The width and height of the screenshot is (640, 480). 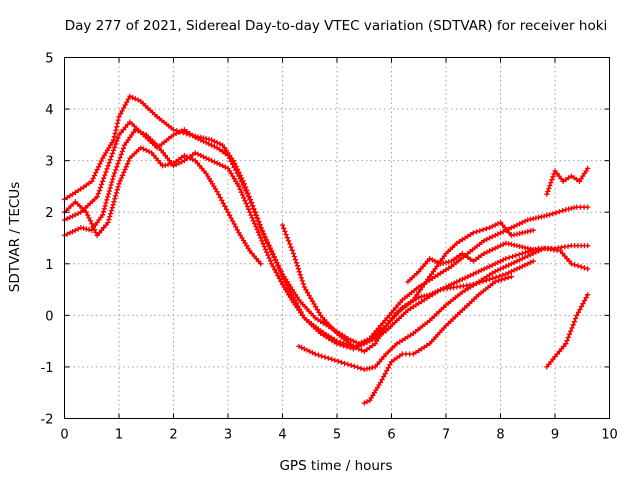 I want to click on series-F-markers, so click(x=407, y=288).